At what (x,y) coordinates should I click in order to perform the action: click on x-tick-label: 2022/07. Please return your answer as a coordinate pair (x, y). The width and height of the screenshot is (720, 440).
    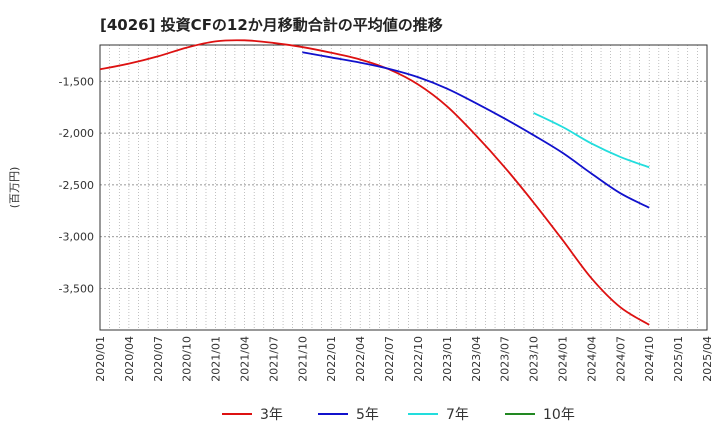
    Looking at the image, I should click on (389, 359).